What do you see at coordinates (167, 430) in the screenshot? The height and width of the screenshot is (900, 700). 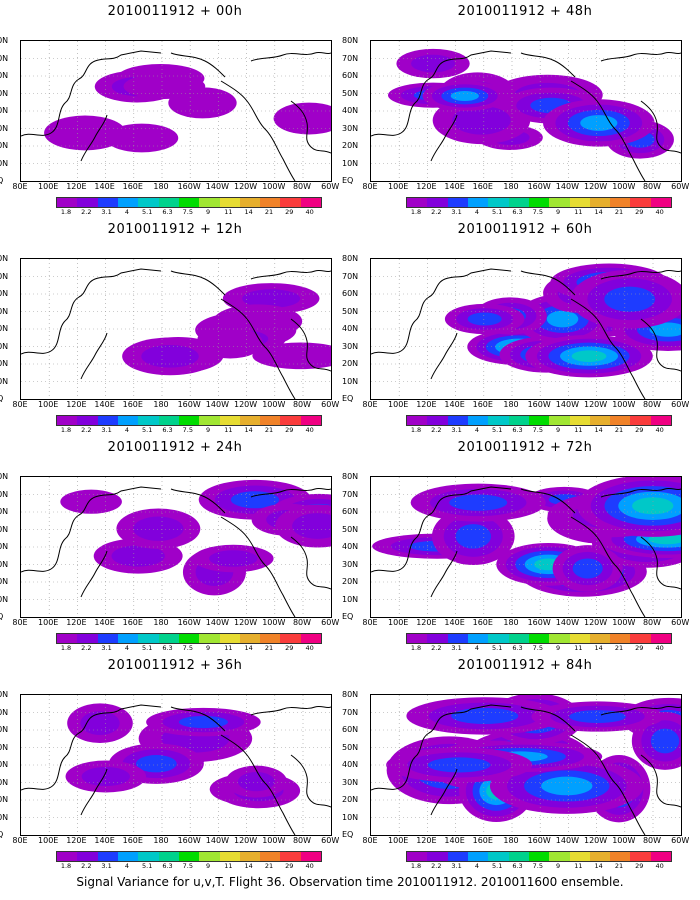 I see `colorbar-label: 6.3` at bounding box center [167, 430].